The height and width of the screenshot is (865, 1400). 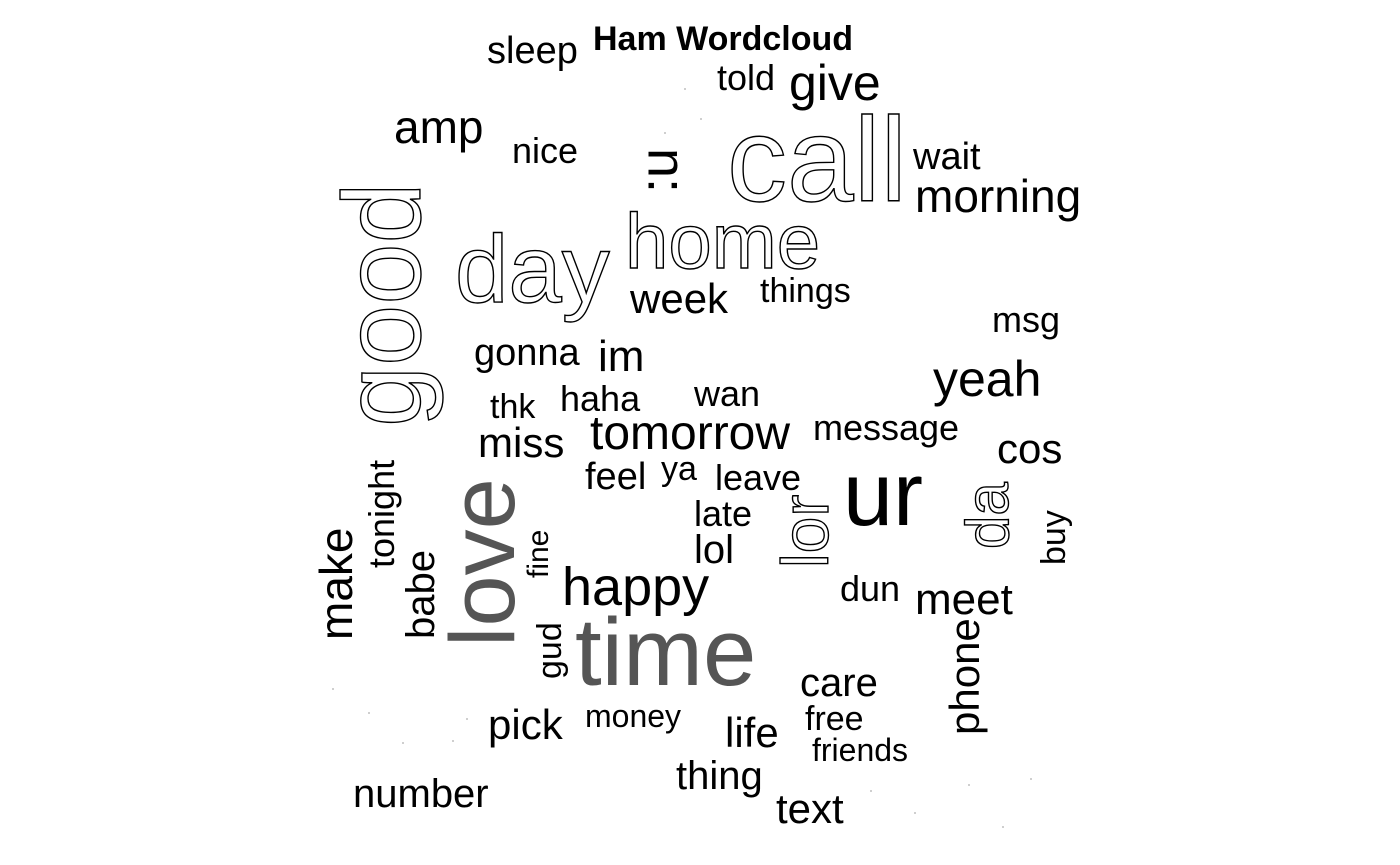 I want to click on word-miss: miss, so click(x=521, y=442).